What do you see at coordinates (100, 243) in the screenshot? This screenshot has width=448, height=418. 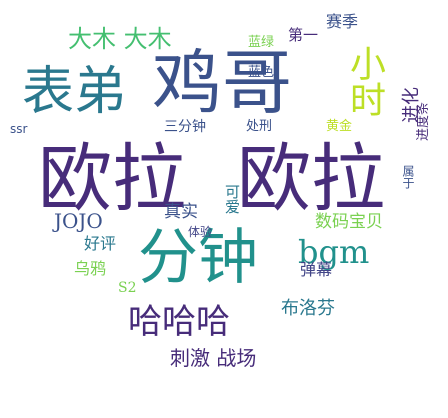 I see `word-haoping: 好评` at bounding box center [100, 243].